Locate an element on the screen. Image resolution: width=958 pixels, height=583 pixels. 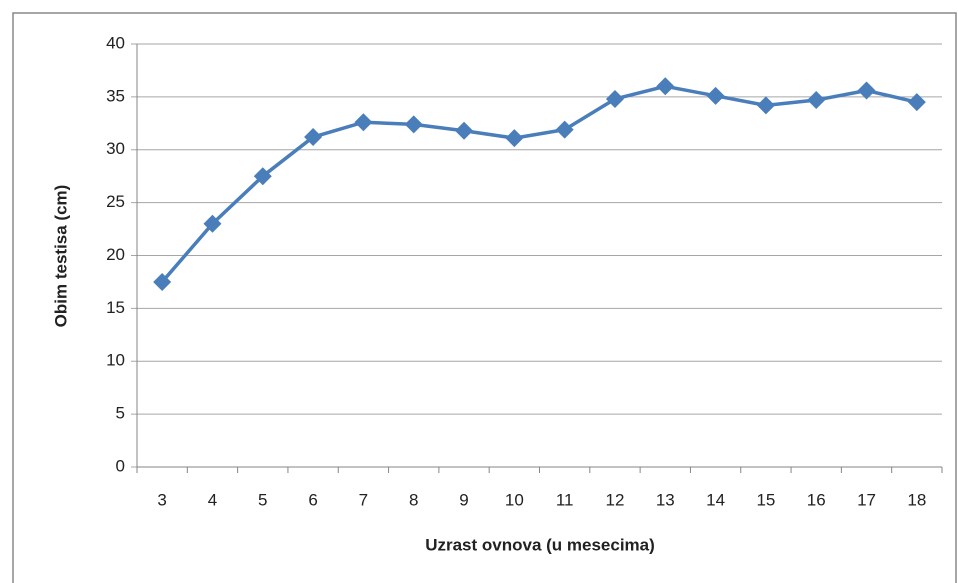
x-tick-label: 3 is located at coordinates (161, 499).